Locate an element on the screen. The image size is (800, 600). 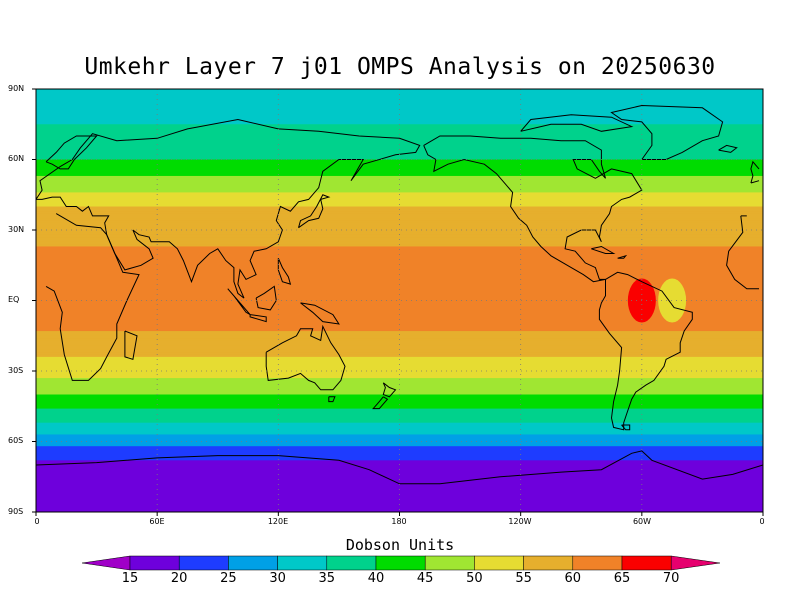
colorbar-label: 20 is located at coordinates (179, 578).